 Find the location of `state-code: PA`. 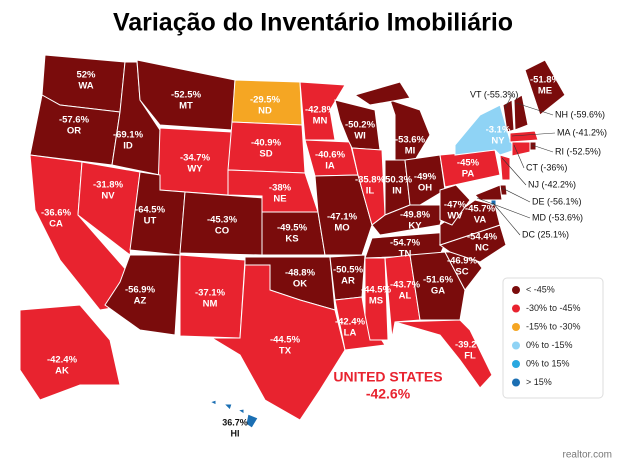

state-code: PA is located at coordinates (468, 174).